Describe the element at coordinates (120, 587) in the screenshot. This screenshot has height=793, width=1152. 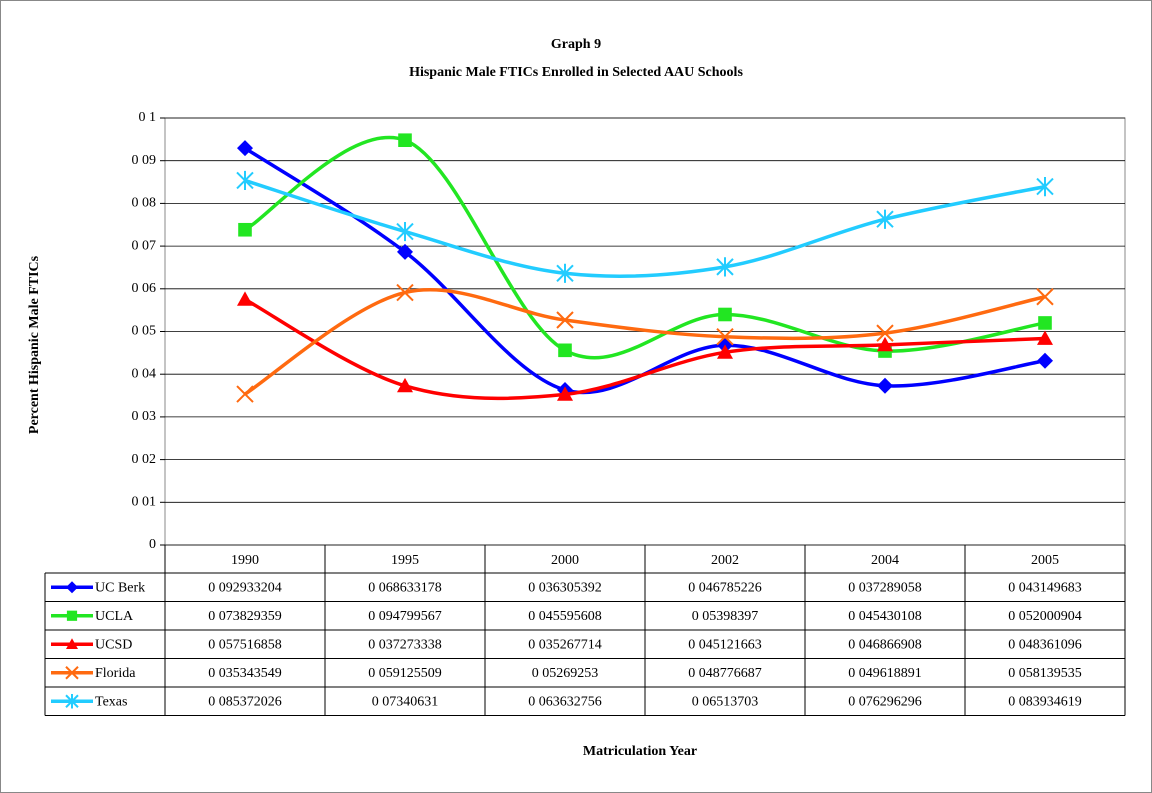
I see `legend-label: UC Berk` at that location.